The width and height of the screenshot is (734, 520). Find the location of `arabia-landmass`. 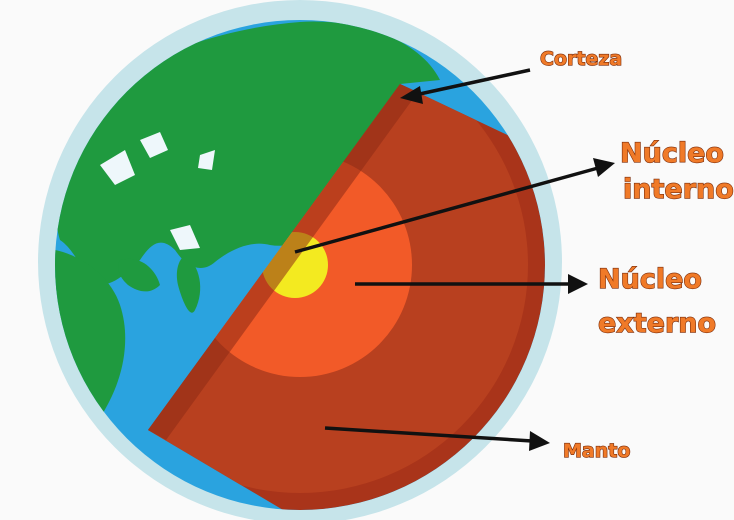

arabia-landmass is located at coordinates (138, 275).